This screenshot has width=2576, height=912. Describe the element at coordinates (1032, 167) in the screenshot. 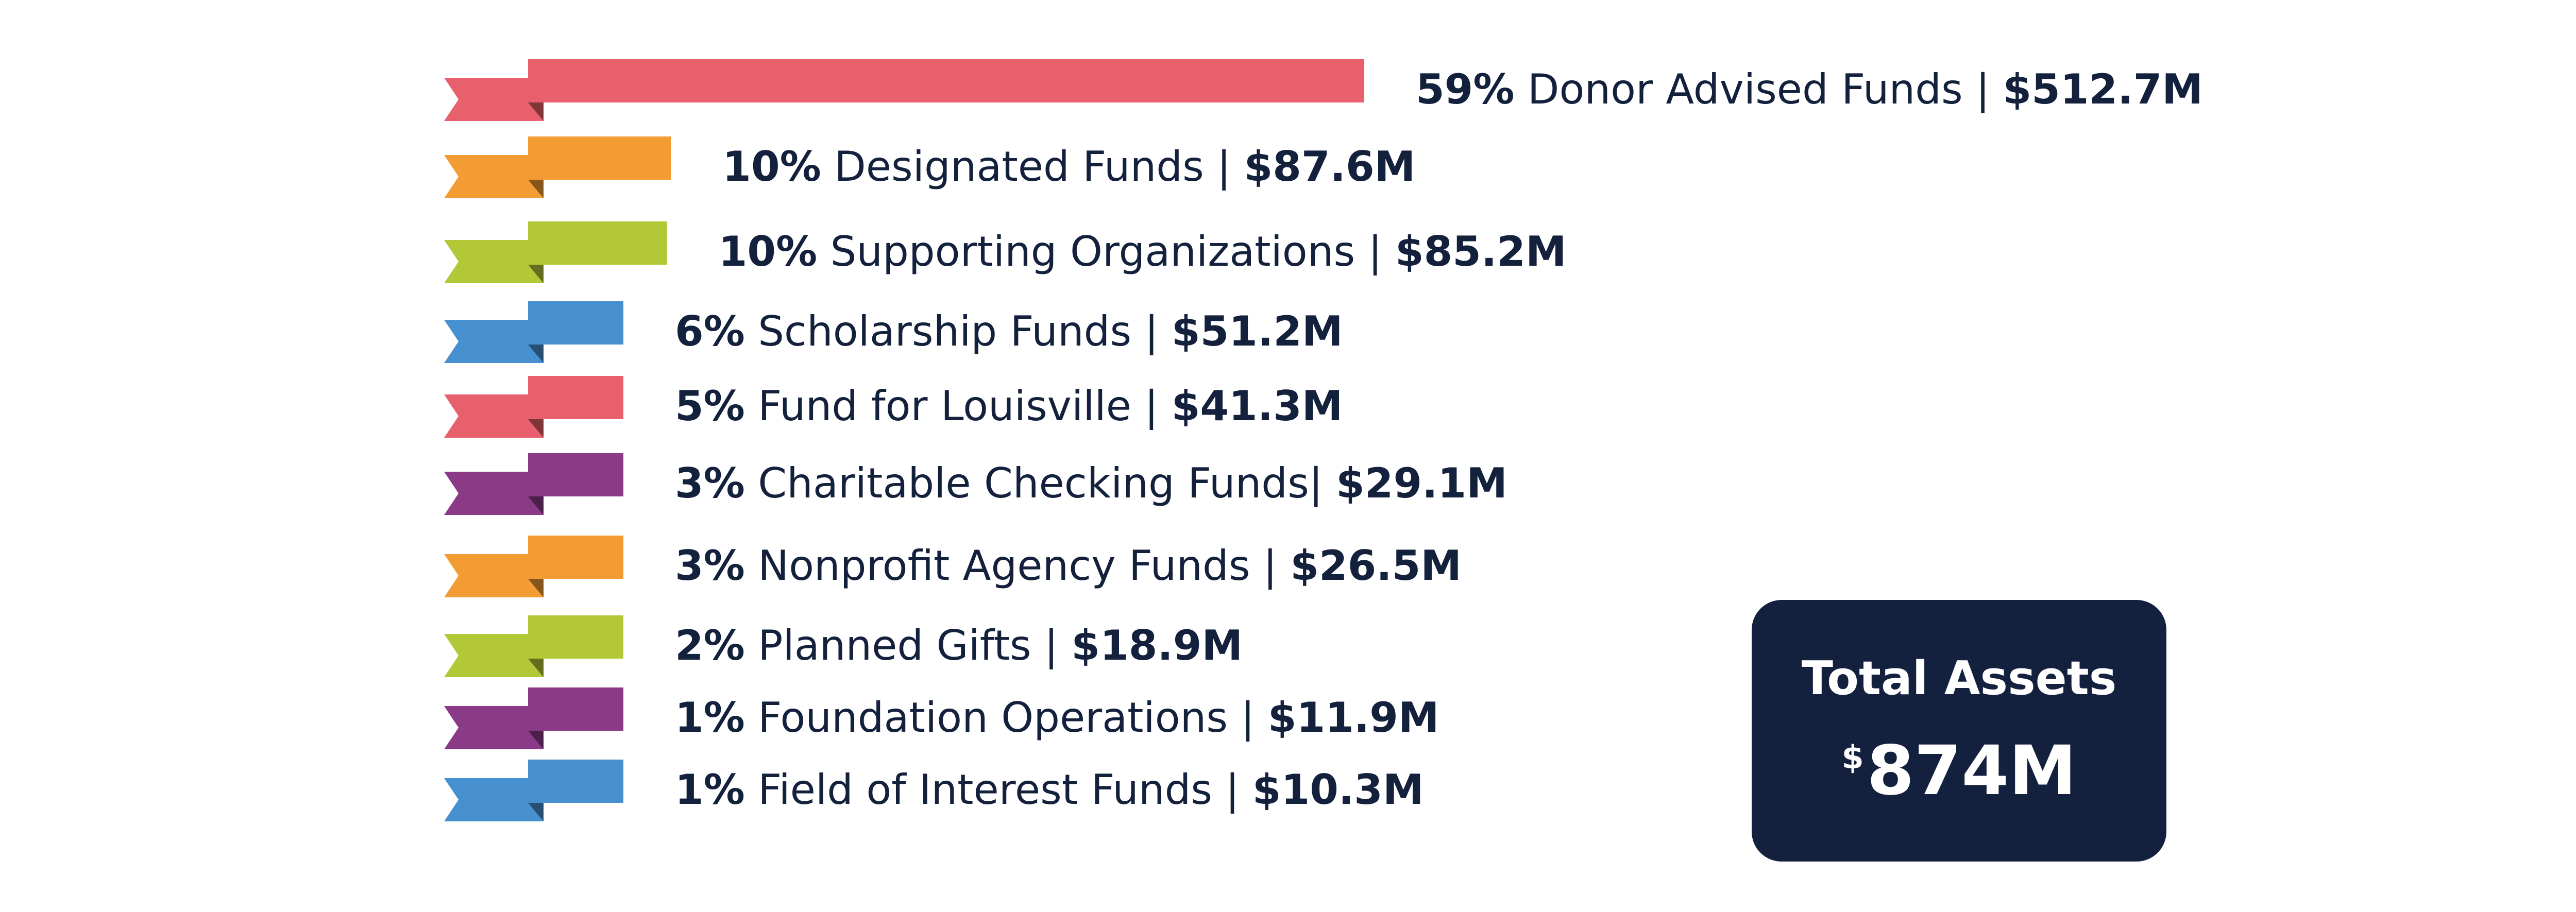

I see `bar-category: Designated Funds |` at that location.